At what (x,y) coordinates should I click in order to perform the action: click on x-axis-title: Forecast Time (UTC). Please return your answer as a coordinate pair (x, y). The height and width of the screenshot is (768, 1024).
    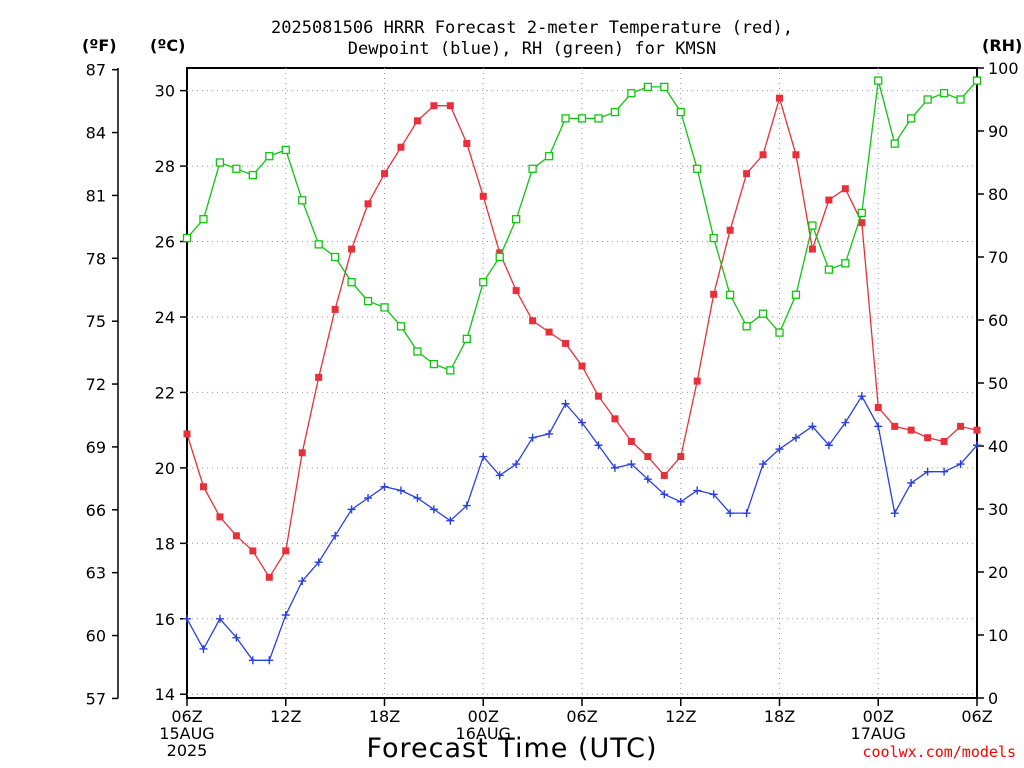
    Looking at the image, I should click on (512, 748).